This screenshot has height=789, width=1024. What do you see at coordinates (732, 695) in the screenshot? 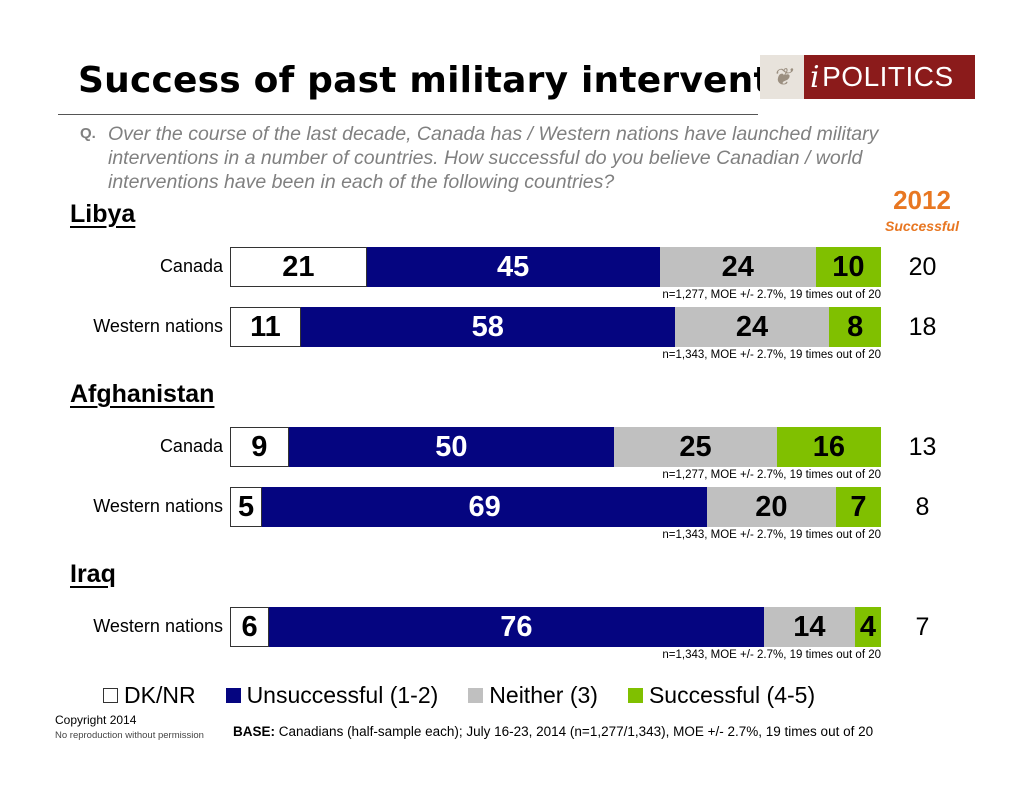
I see `legend-label: Successful (4-5)` at bounding box center [732, 695].